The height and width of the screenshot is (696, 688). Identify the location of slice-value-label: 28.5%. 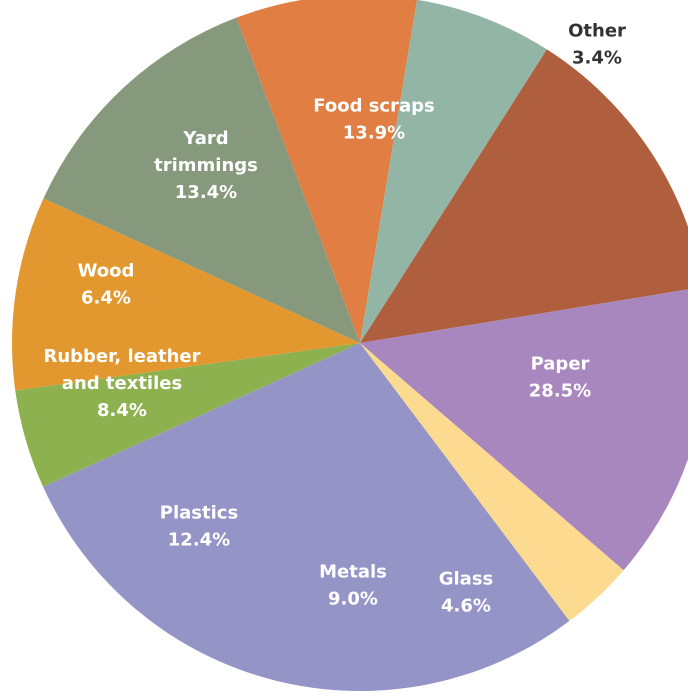
(560, 391).